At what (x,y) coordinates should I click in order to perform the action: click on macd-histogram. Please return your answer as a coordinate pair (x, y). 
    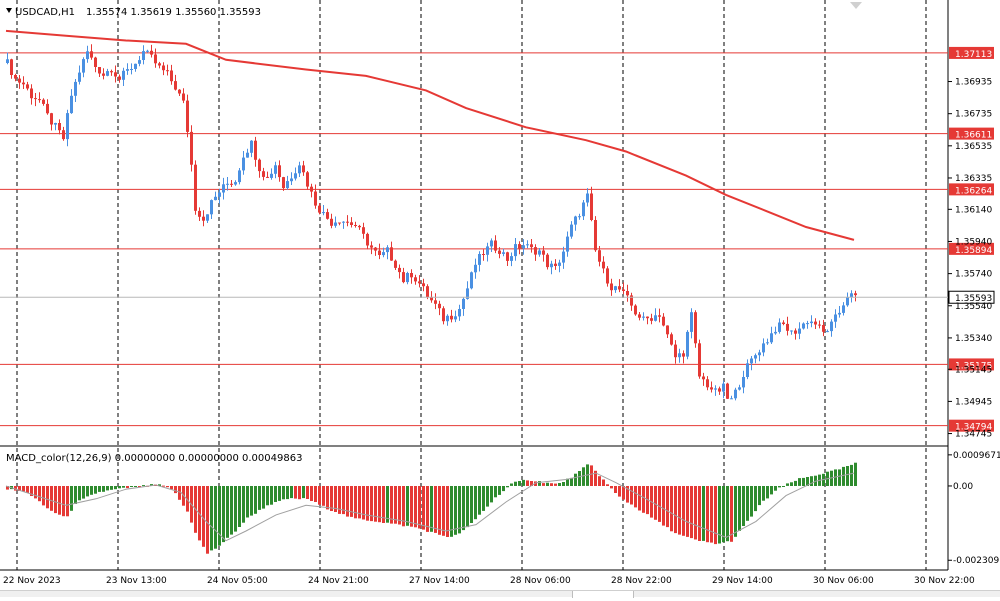
    Looking at the image, I should click on (431, 508).